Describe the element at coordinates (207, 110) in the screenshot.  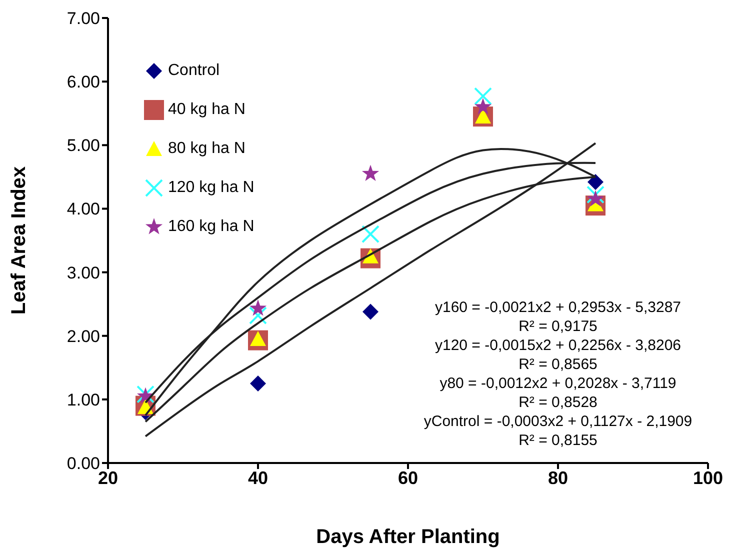
I see `legend-label: 40 kg ha N` at that location.